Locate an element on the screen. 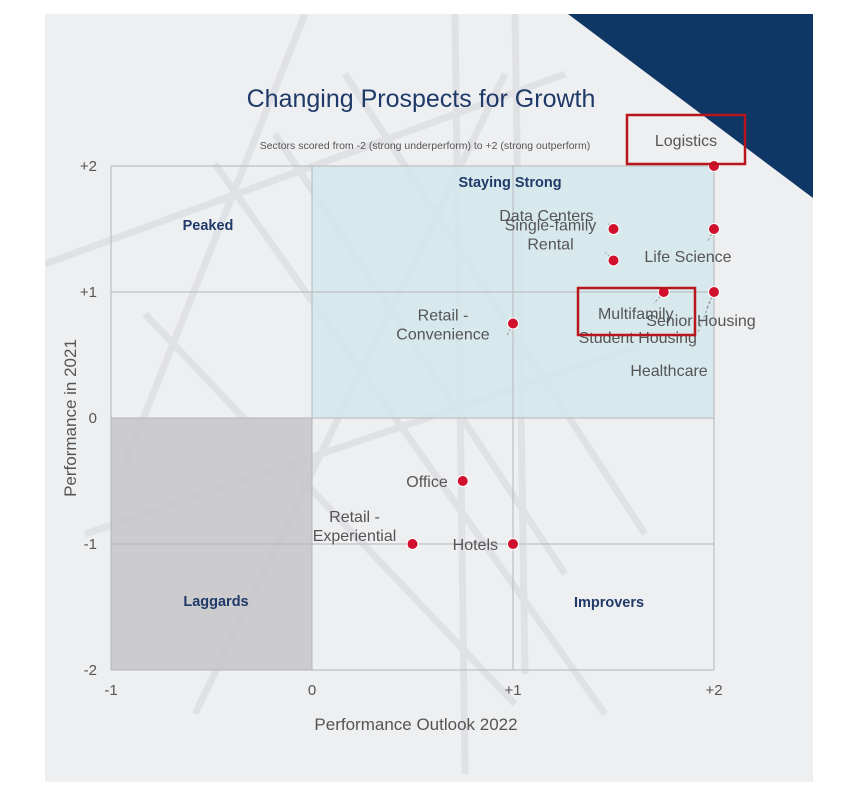  point-label: Retail -Experiential is located at coordinates (355, 527).